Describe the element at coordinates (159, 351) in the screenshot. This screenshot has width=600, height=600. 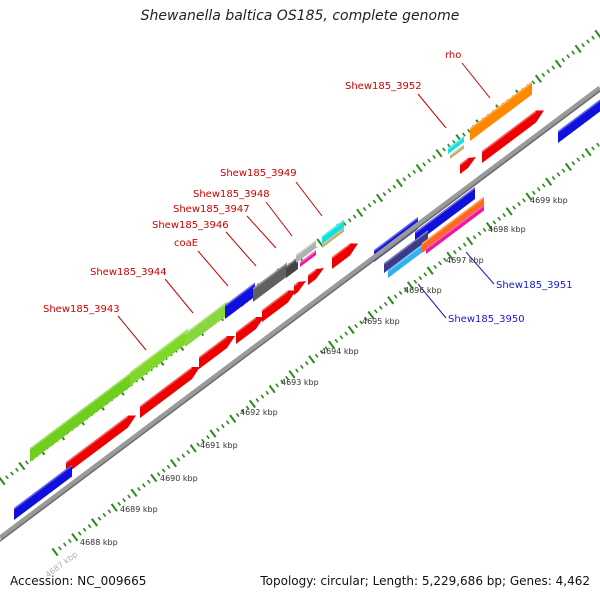
I see `gene-block-green-highlight` at that location.